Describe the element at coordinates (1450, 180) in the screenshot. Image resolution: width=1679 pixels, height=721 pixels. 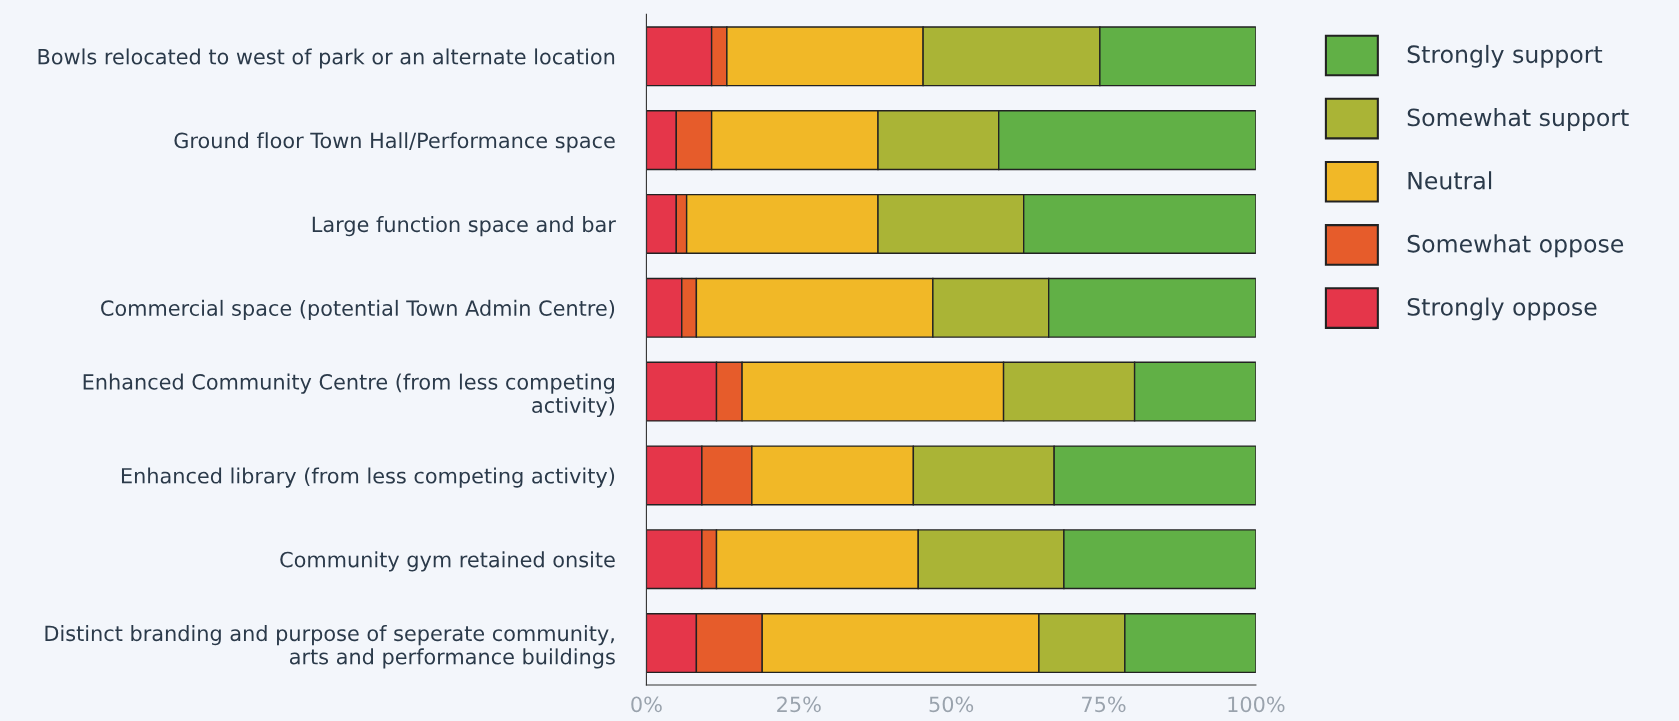
I see `legend-label: Neutral` at that location.